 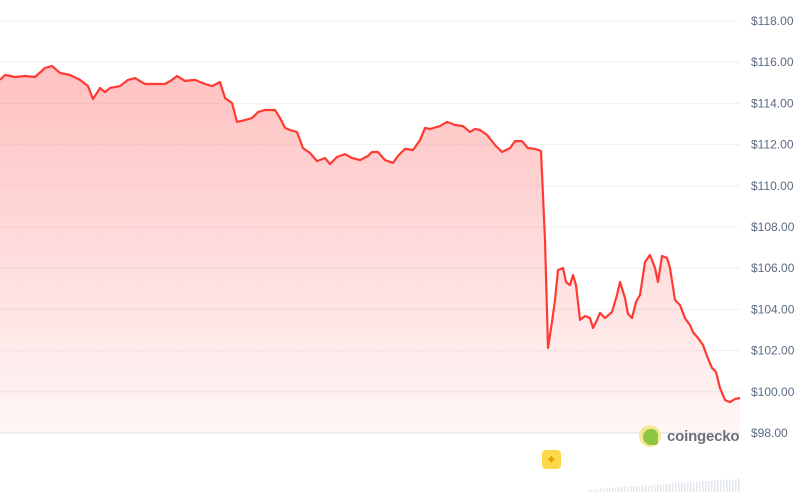 What do you see at coordinates (769, 433) in the screenshot?
I see `y-tick-label: $98.00` at bounding box center [769, 433].